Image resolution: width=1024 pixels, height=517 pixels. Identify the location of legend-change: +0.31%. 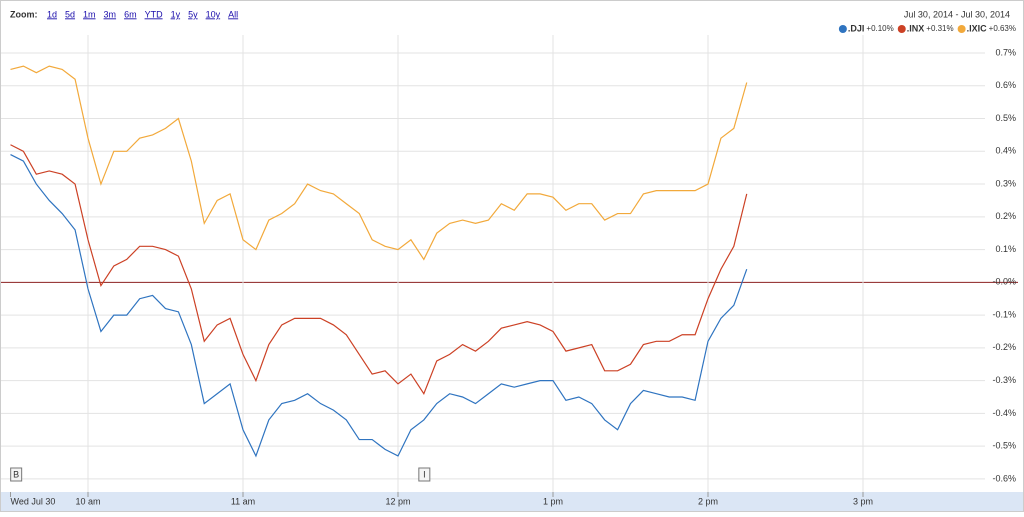
(939, 28).